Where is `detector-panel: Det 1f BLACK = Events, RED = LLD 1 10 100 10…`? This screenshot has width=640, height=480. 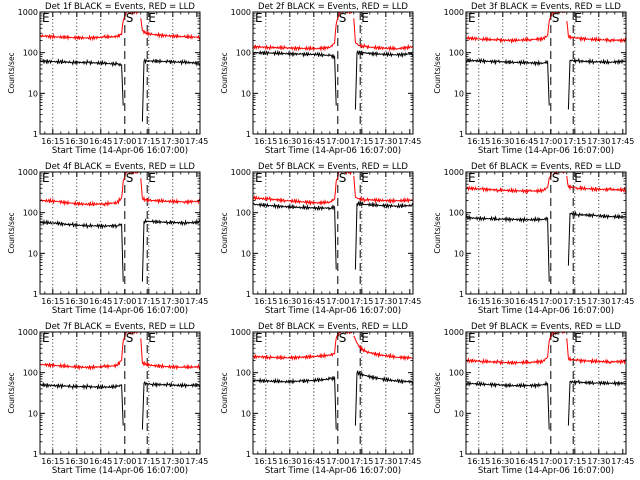
detector-panel: Det 1f BLACK = Events, RED = LLD 1 10 100 10… is located at coordinates (107, 79).